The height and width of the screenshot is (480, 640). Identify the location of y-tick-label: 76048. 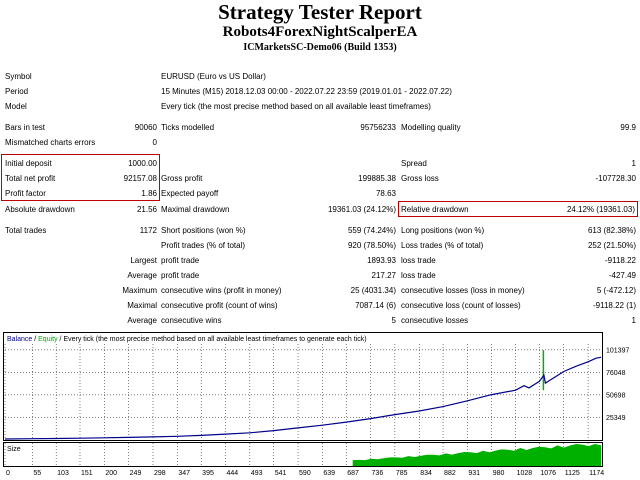
(616, 373).